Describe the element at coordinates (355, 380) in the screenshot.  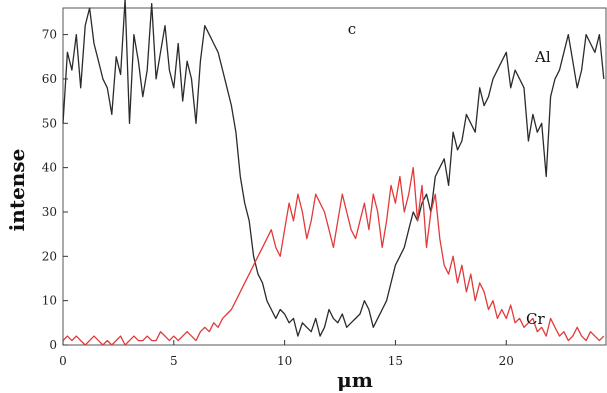
I see `x-axis-title: μm` at that location.